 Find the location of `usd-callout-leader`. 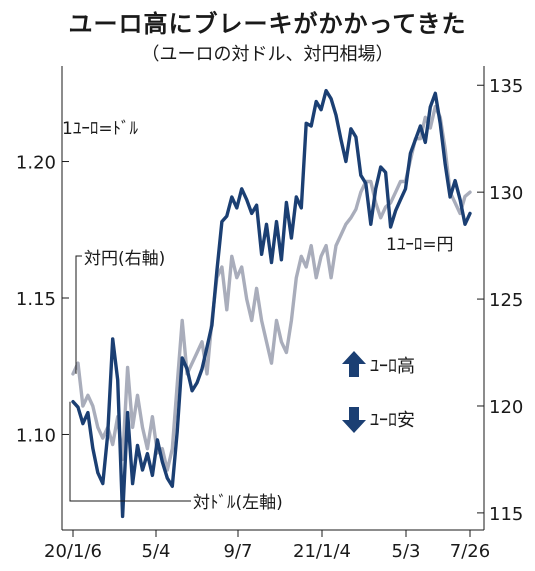

usd-callout-leader is located at coordinates (130, 451).